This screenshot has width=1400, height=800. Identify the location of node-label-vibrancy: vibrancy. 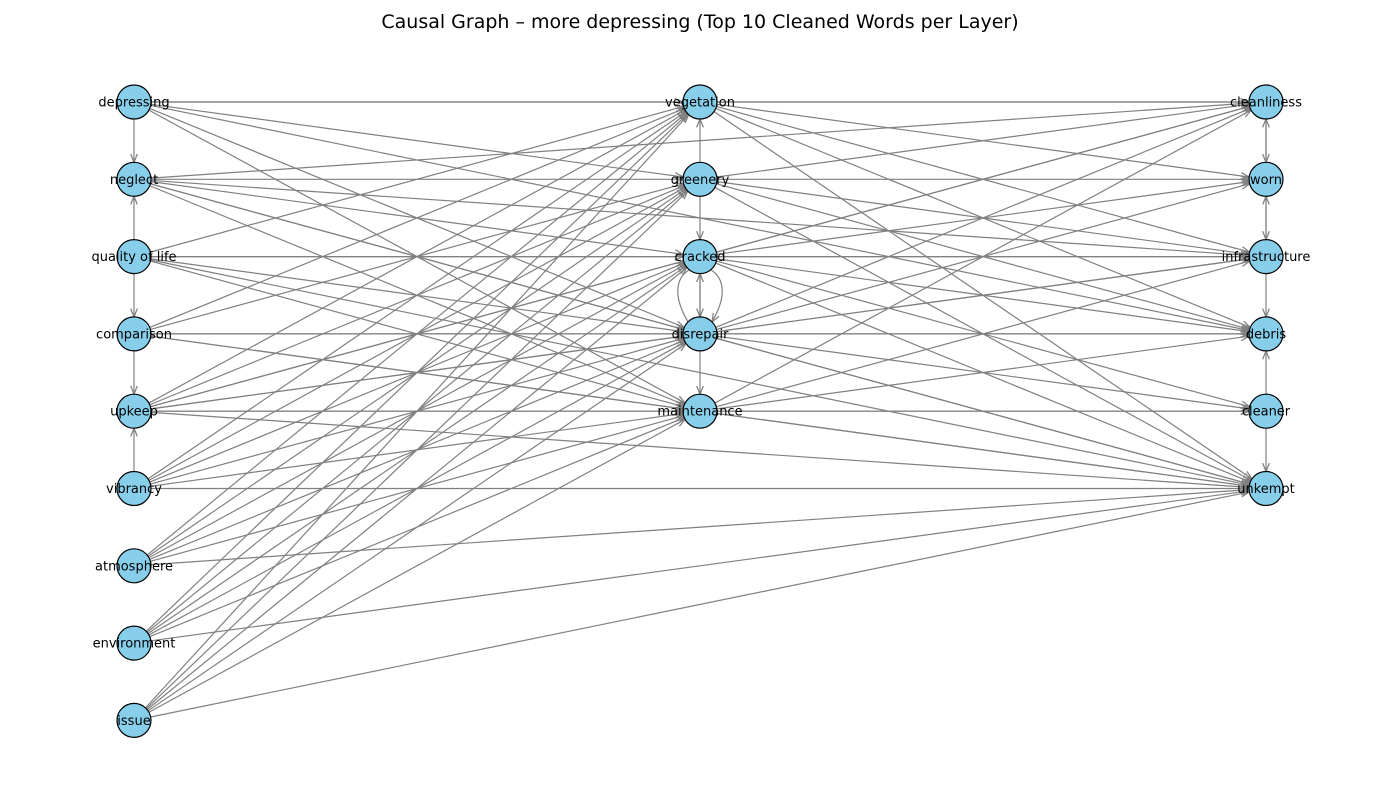
(134, 489).